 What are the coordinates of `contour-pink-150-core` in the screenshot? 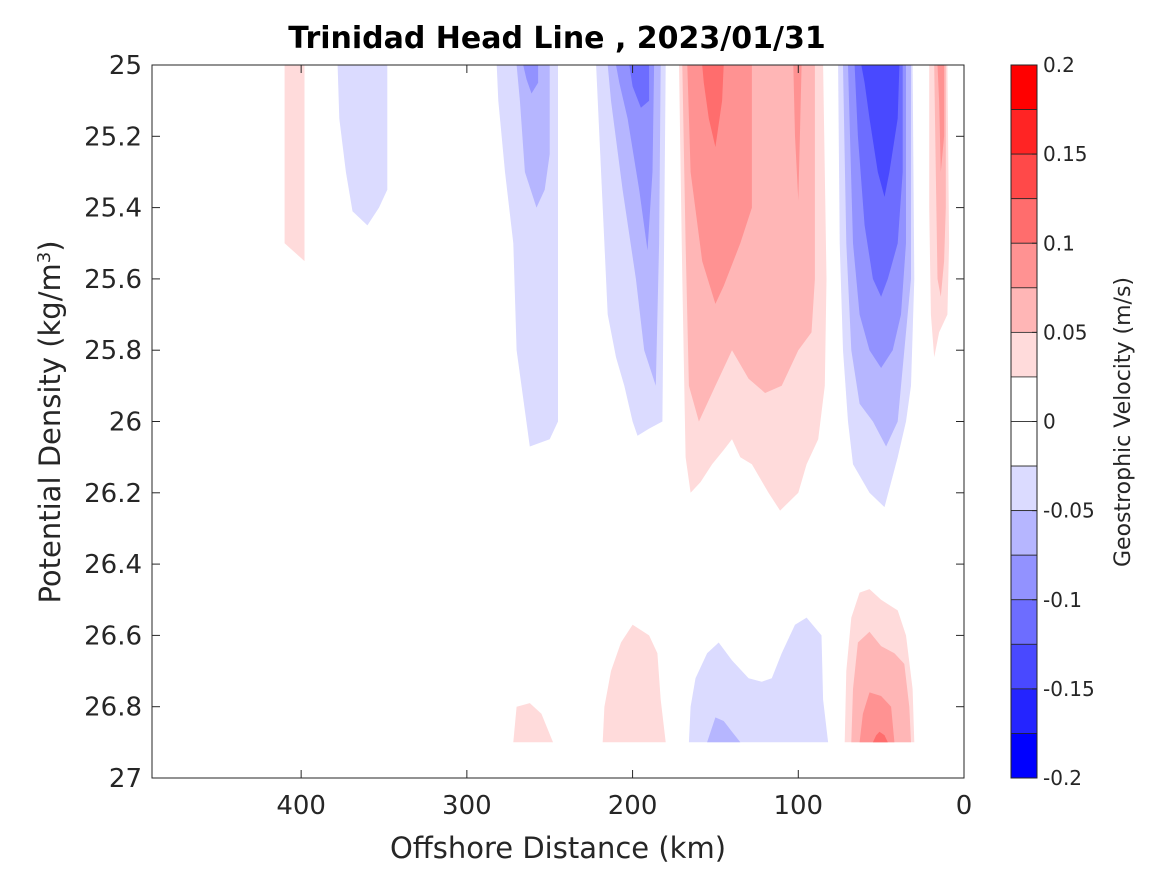 It's located at (713, 106).